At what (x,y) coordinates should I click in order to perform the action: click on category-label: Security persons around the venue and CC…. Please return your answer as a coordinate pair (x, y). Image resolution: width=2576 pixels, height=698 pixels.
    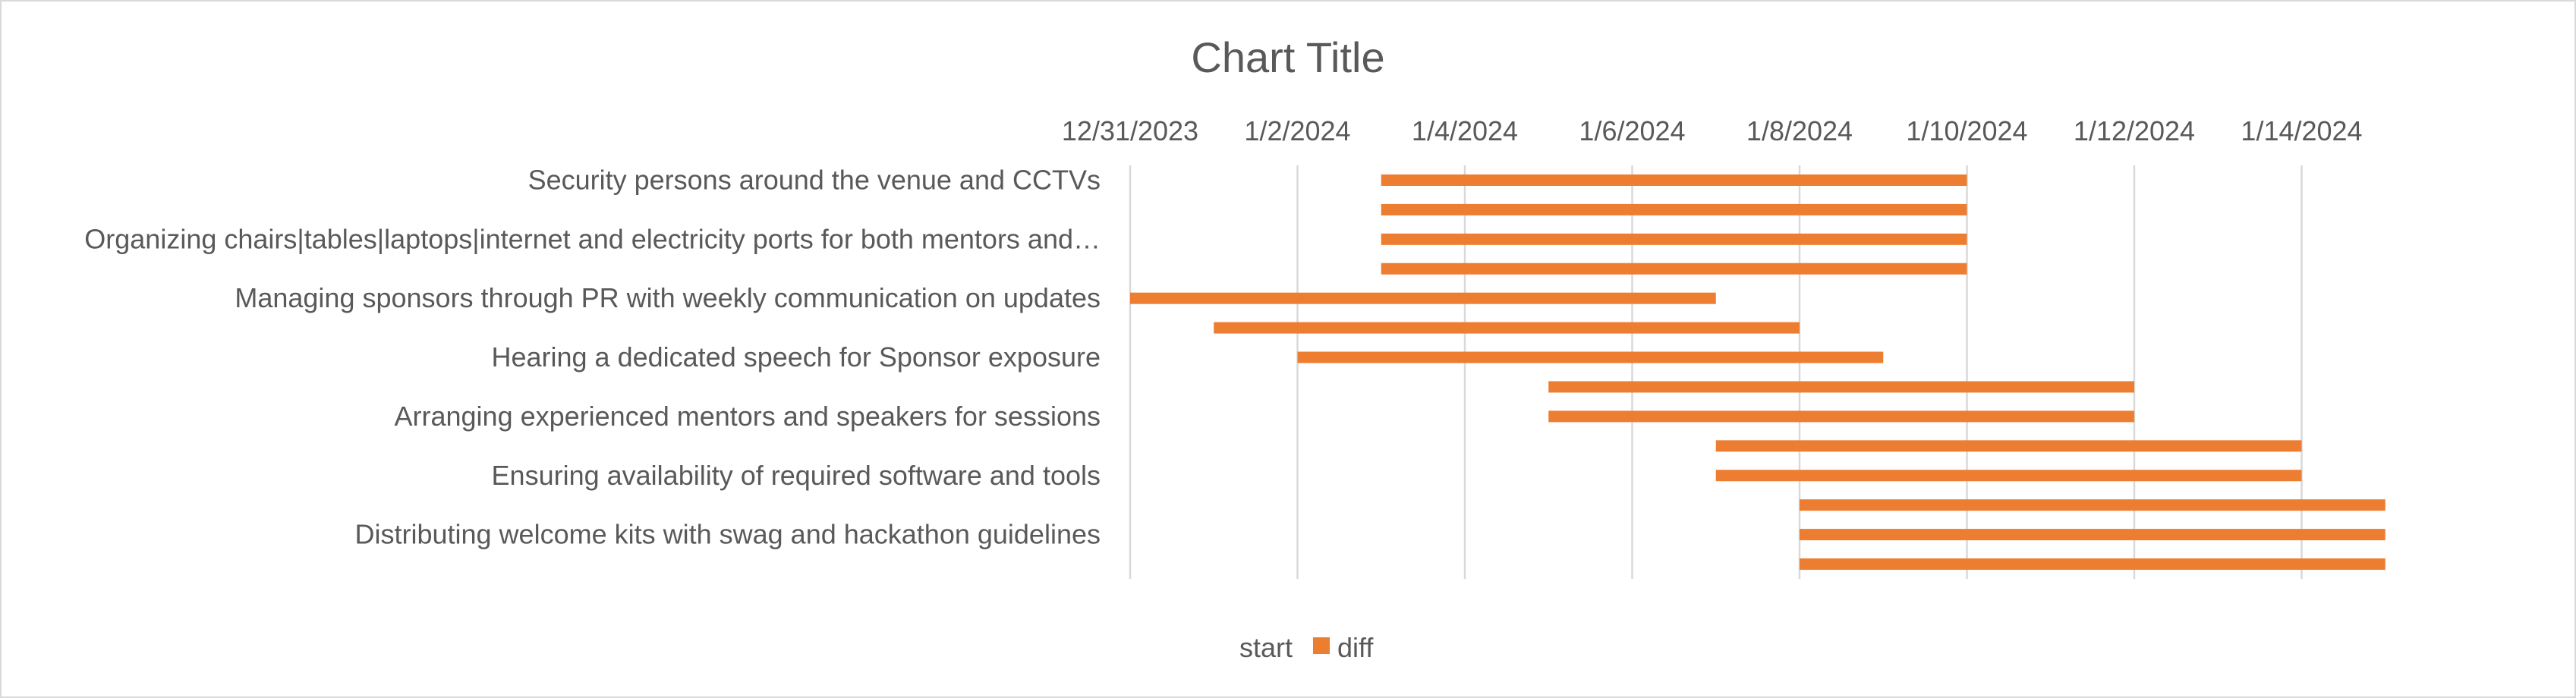
    Looking at the image, I should click on (814, 179).